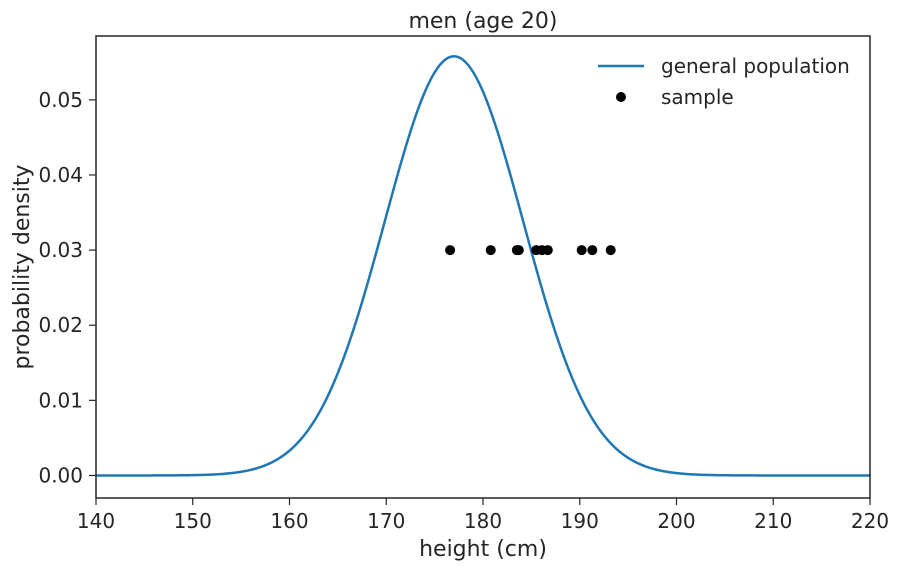  What do you see at coordinates (697, 97) in the screenshot?
I see `legend-label-sample: sample` at bounding box center [697, 97].